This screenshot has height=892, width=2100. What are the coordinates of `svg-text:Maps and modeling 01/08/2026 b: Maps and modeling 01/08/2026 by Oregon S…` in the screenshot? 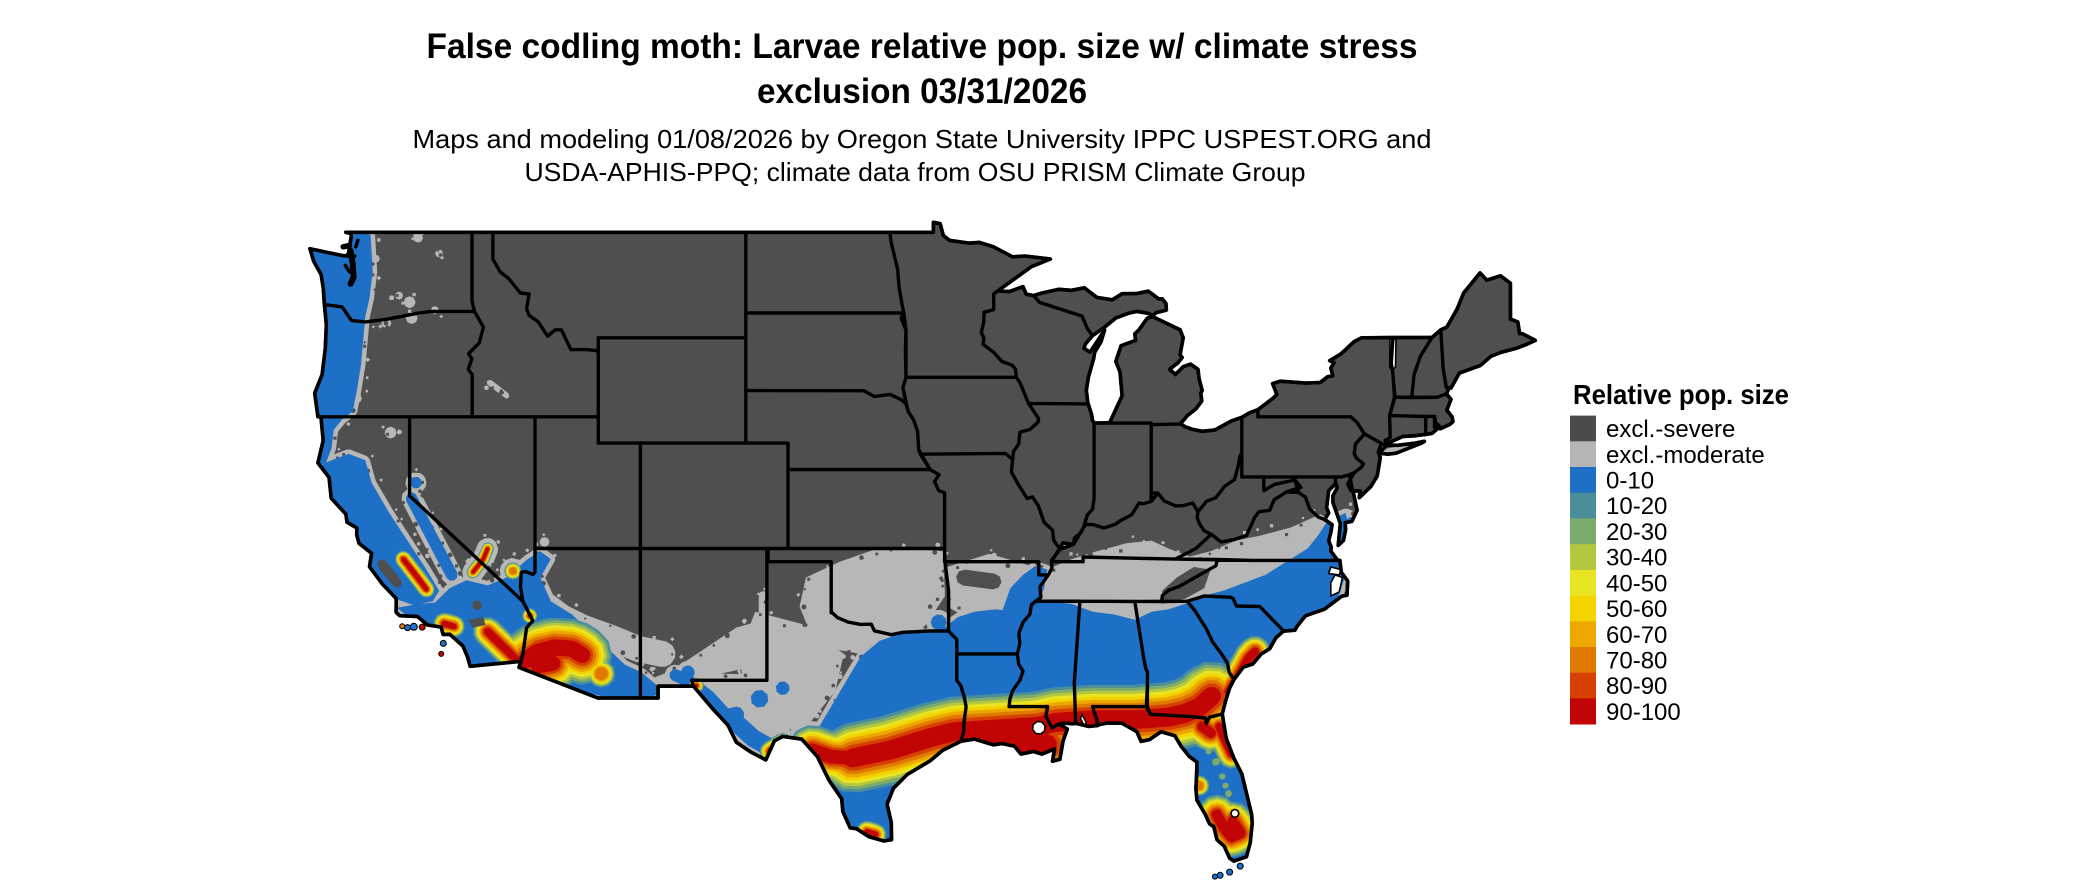 It's located at (922, 139).